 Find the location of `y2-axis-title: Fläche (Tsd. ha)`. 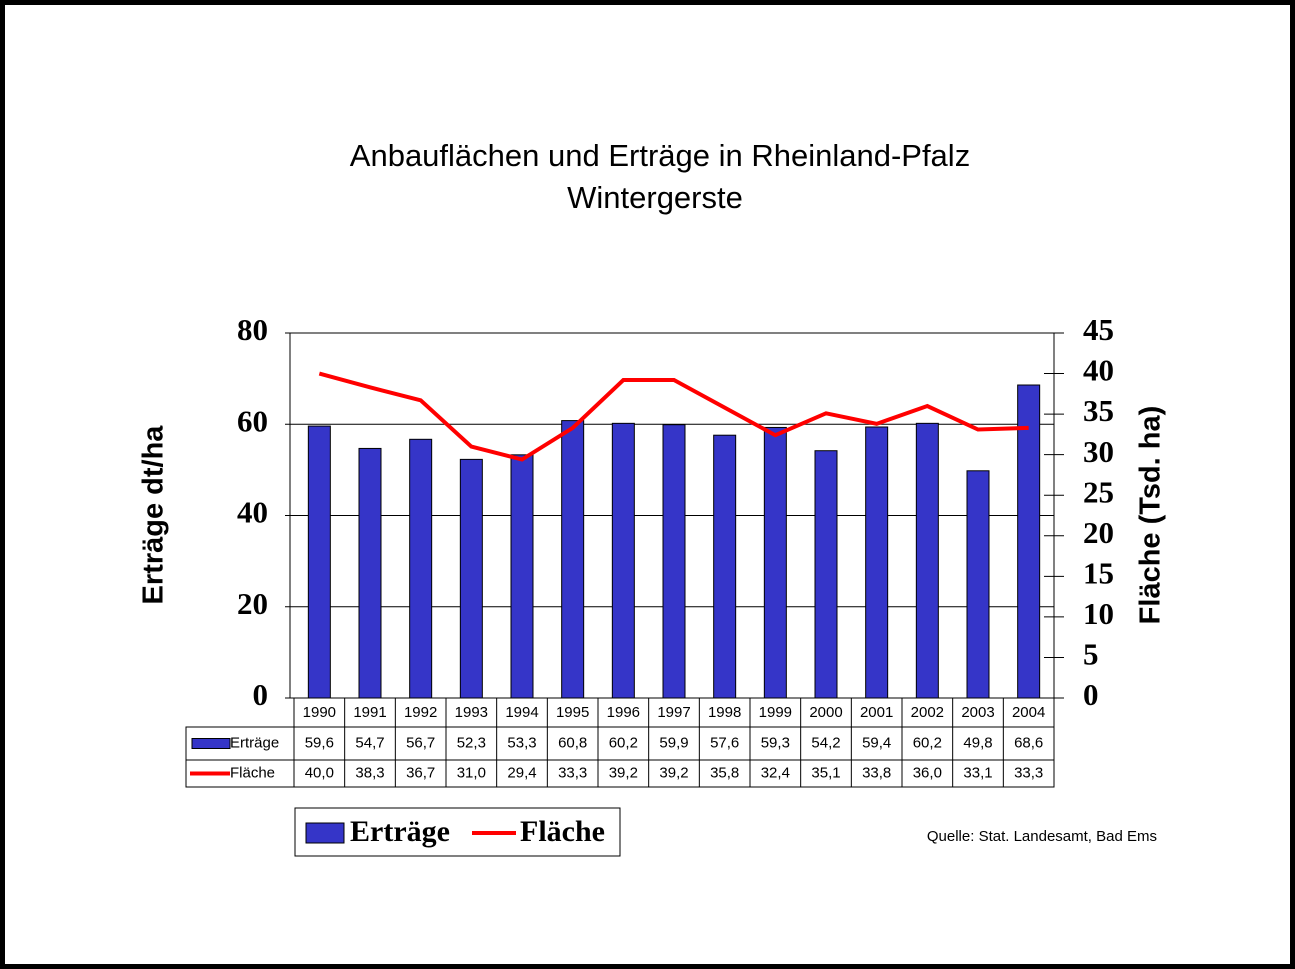

y2-axis-title: Fläche (Tsd. ha) is located at coordinates (1151, 515).